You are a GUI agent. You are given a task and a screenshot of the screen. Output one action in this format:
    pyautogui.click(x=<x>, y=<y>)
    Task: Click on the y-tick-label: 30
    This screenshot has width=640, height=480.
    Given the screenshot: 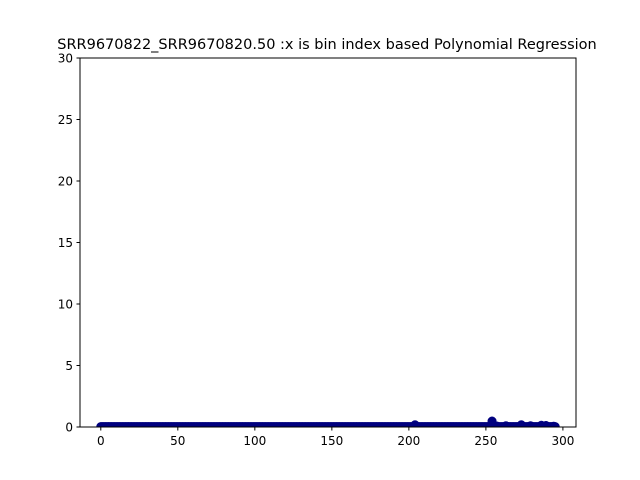 What is the action you would take?
    pyautogui.click(x=65, y=59)
    